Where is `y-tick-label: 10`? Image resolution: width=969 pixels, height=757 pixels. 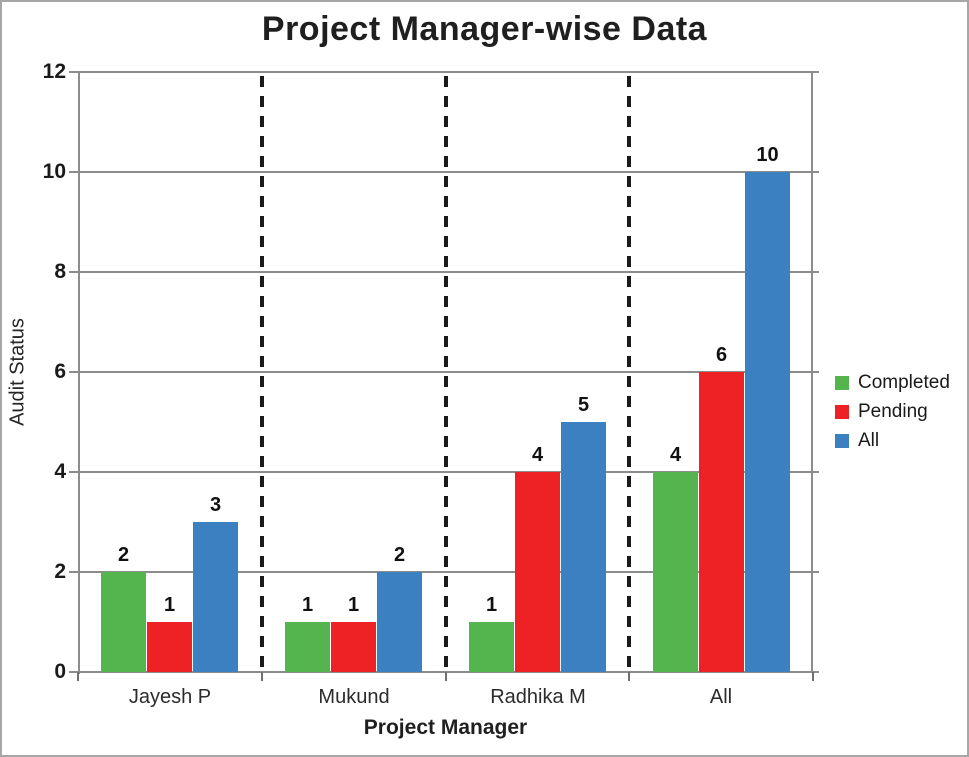
y-tick-label: 10 is located at coordinates (54, 171).